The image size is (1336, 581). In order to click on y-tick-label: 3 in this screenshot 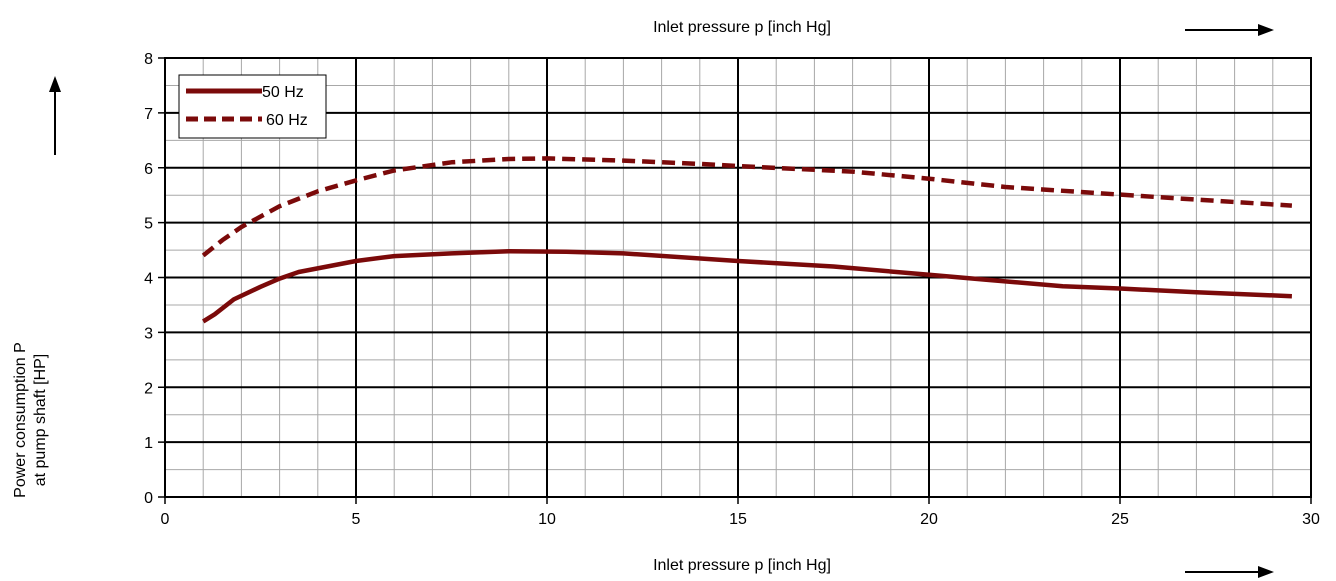, I will do `click(148, 333)`.